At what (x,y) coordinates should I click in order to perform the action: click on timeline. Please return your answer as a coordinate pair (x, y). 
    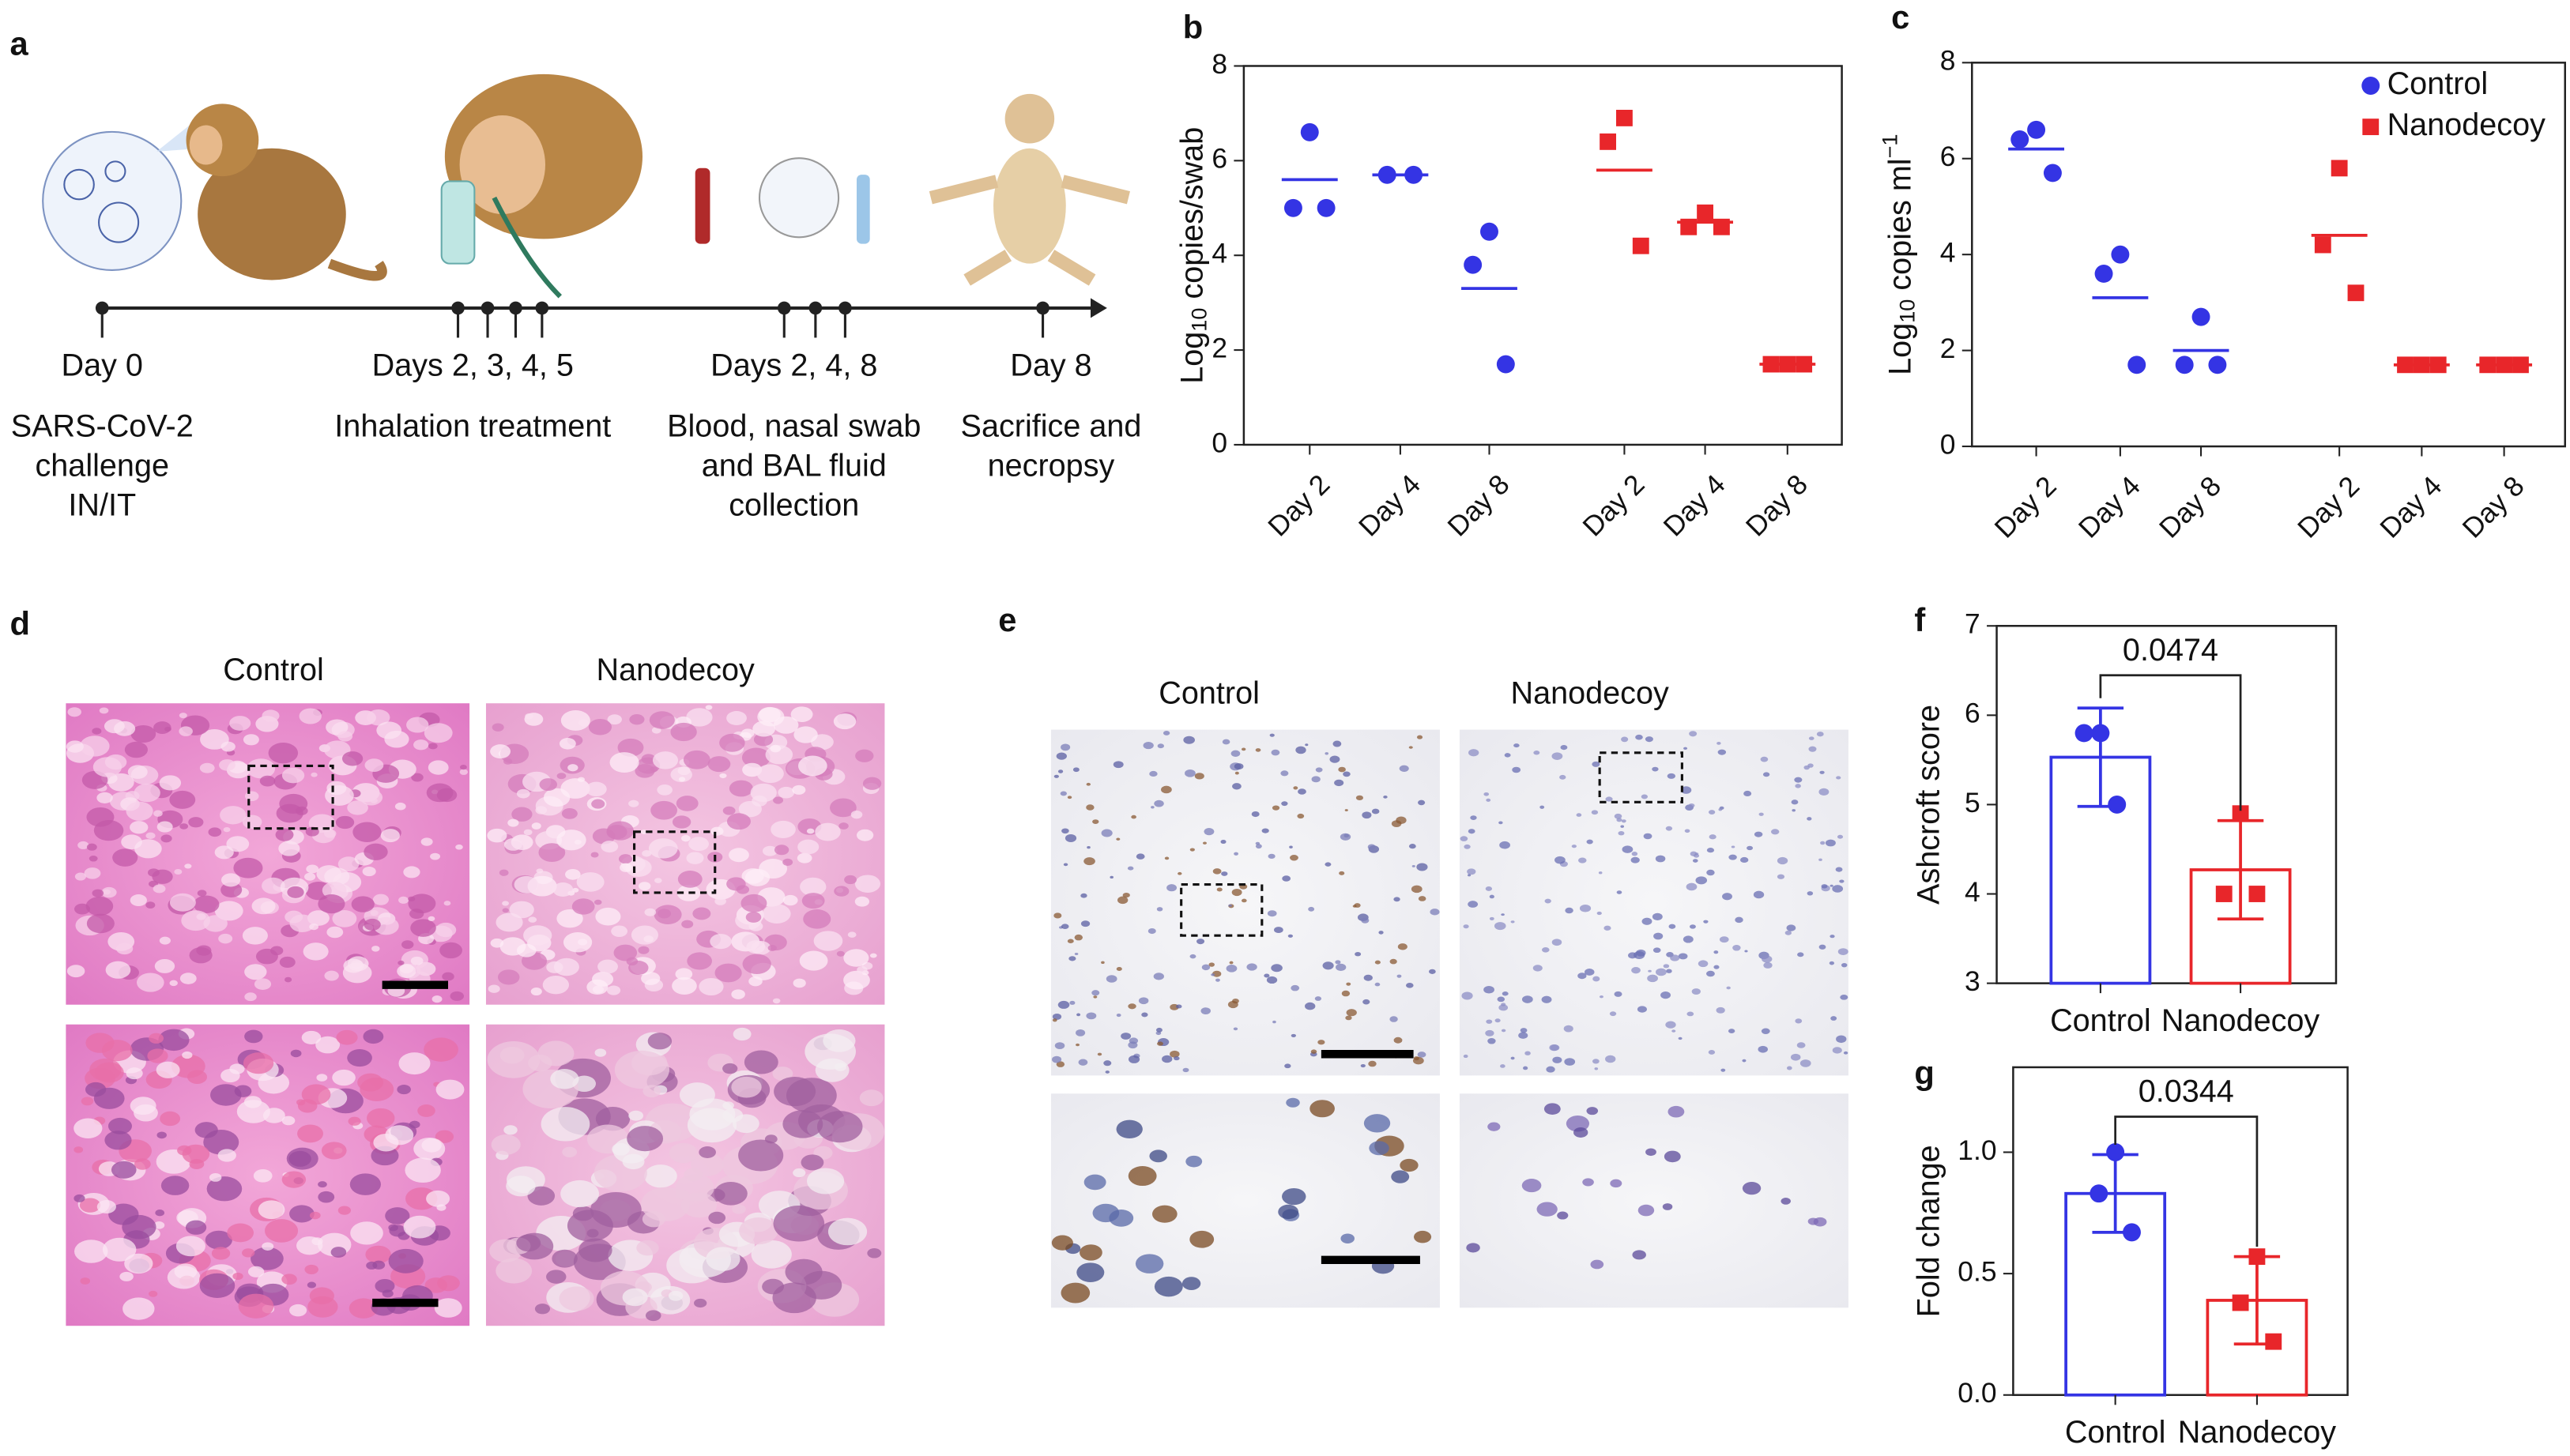
    Looking at the image, I should click on (604, 308).